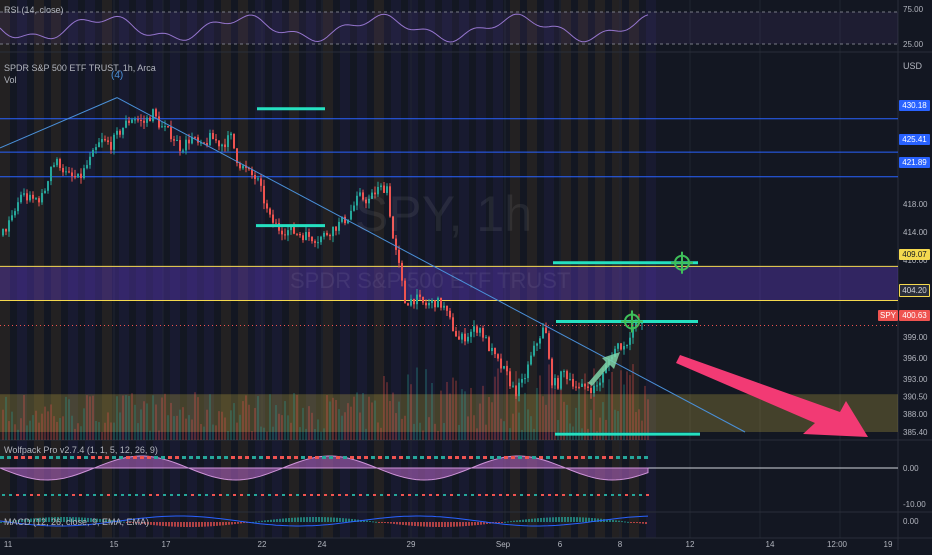 Image resolution: width=932 pixels, height=555 pixels. Describe the element at coordinates (448, 544) in the screenshot. I see `time-axis: 11 15 17 22 24 29 Sep 6 8 12 14 12:00 19` at that location.